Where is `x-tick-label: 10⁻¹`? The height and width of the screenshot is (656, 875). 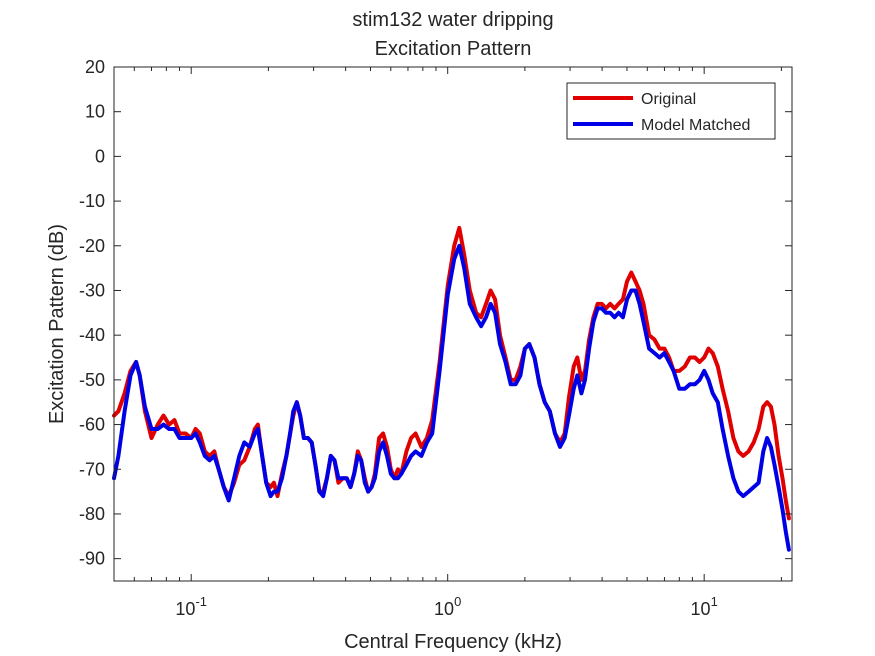 x-tick-label: 10⁻¹ is located at coordinates (191, 606).